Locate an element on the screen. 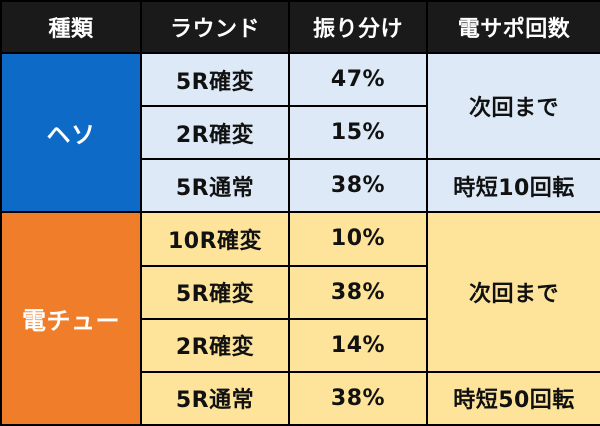  table-row: 5R通常 38% 時短50回転 is located at coordinates (300, 398).